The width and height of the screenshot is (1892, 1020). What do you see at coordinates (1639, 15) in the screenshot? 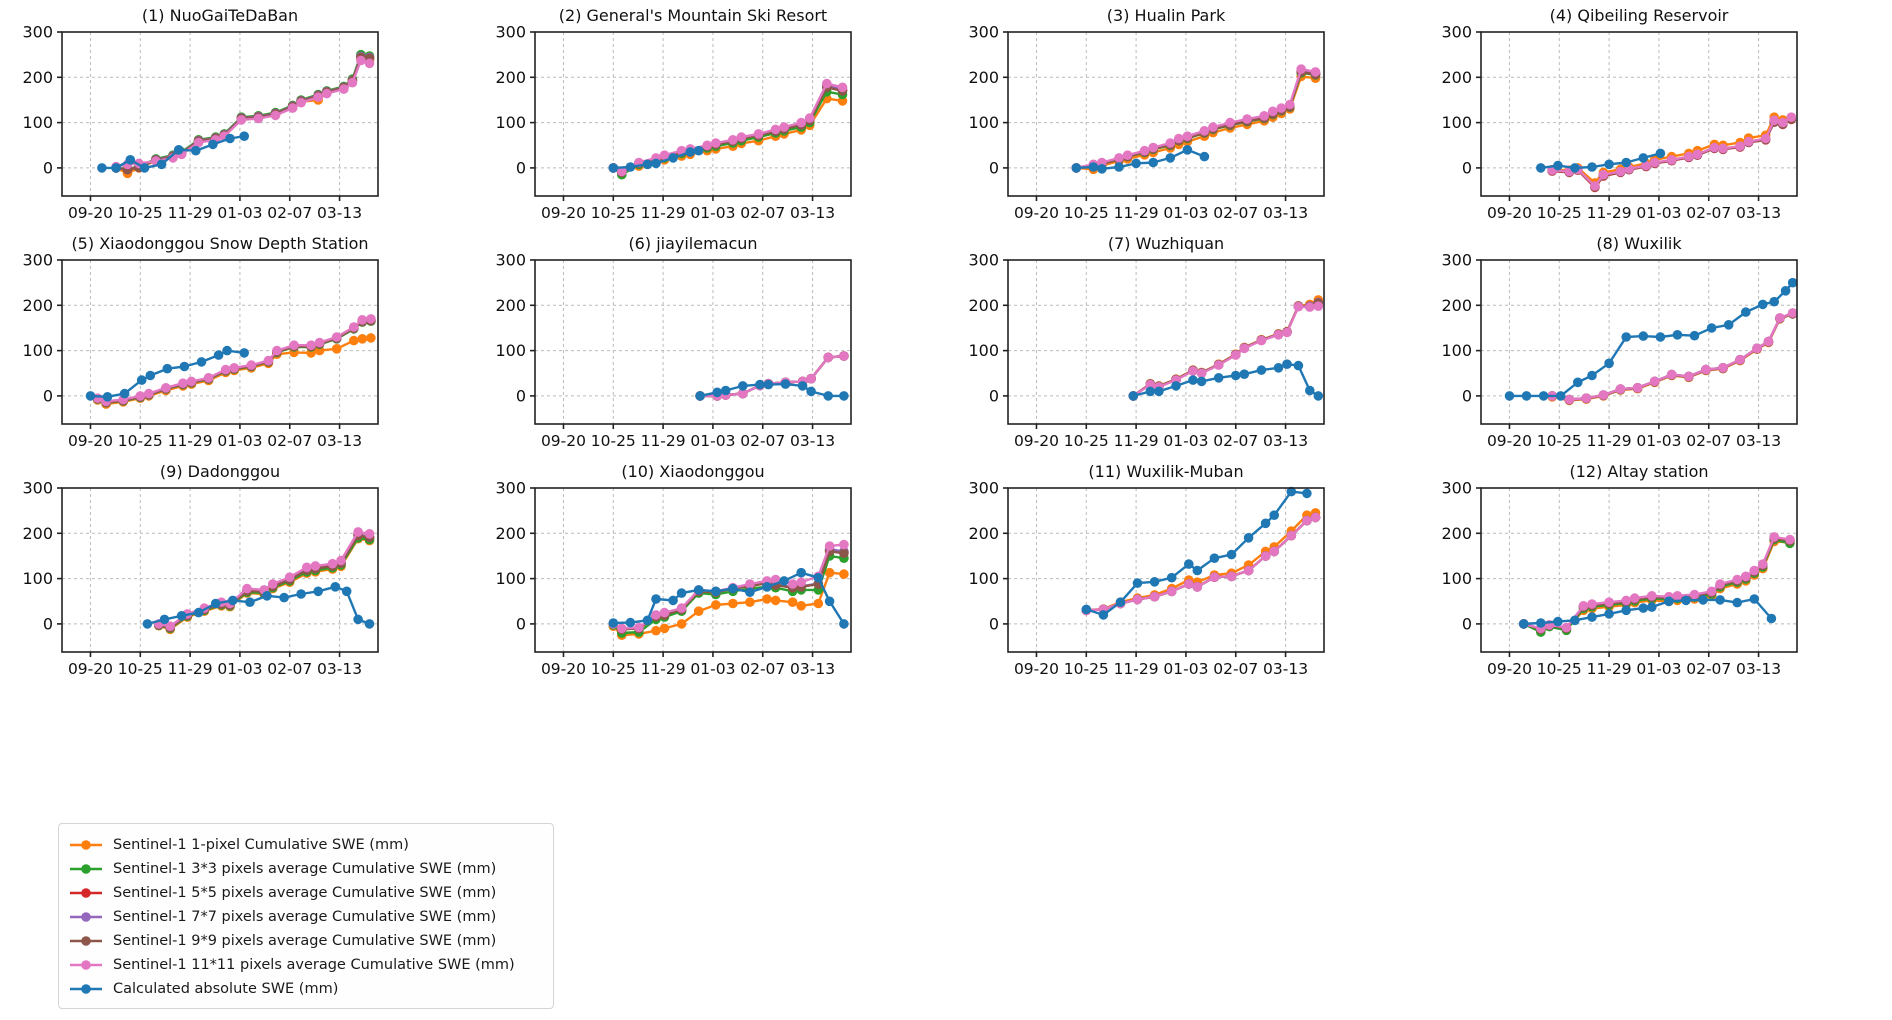
I see `chart-title: (4) Qibeiling Reservoir` at bounding box center [1639, 15].